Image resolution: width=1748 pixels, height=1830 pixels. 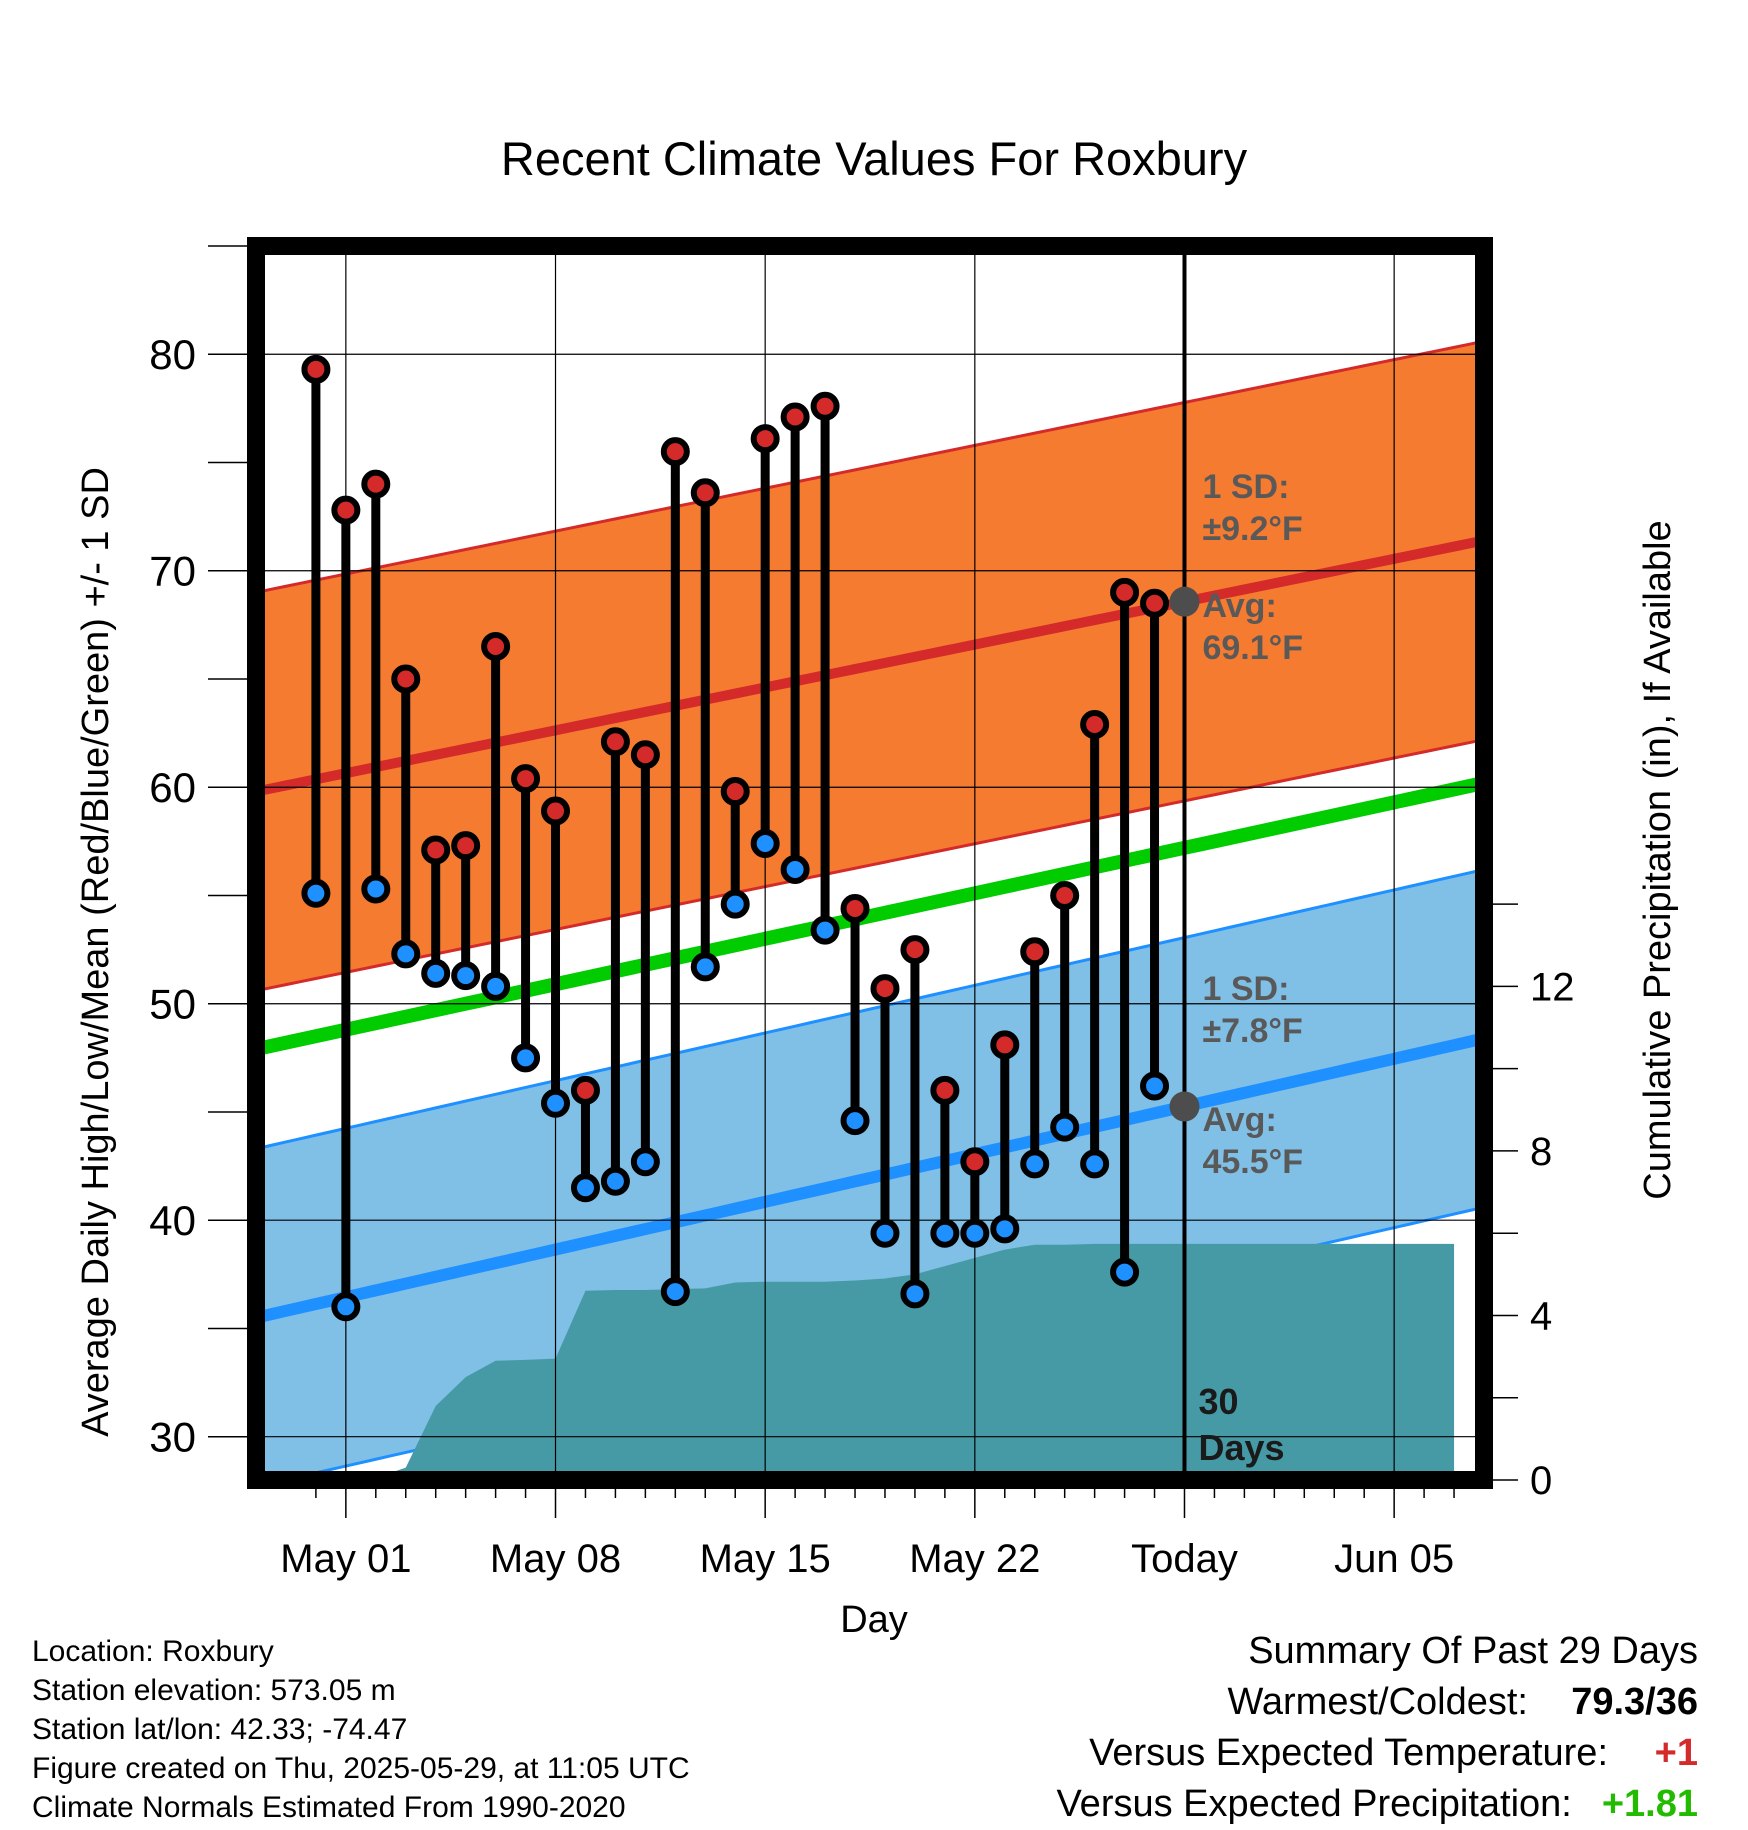 I want to click on location-text: Location: Roxbury, so click(x=153, y=1651).